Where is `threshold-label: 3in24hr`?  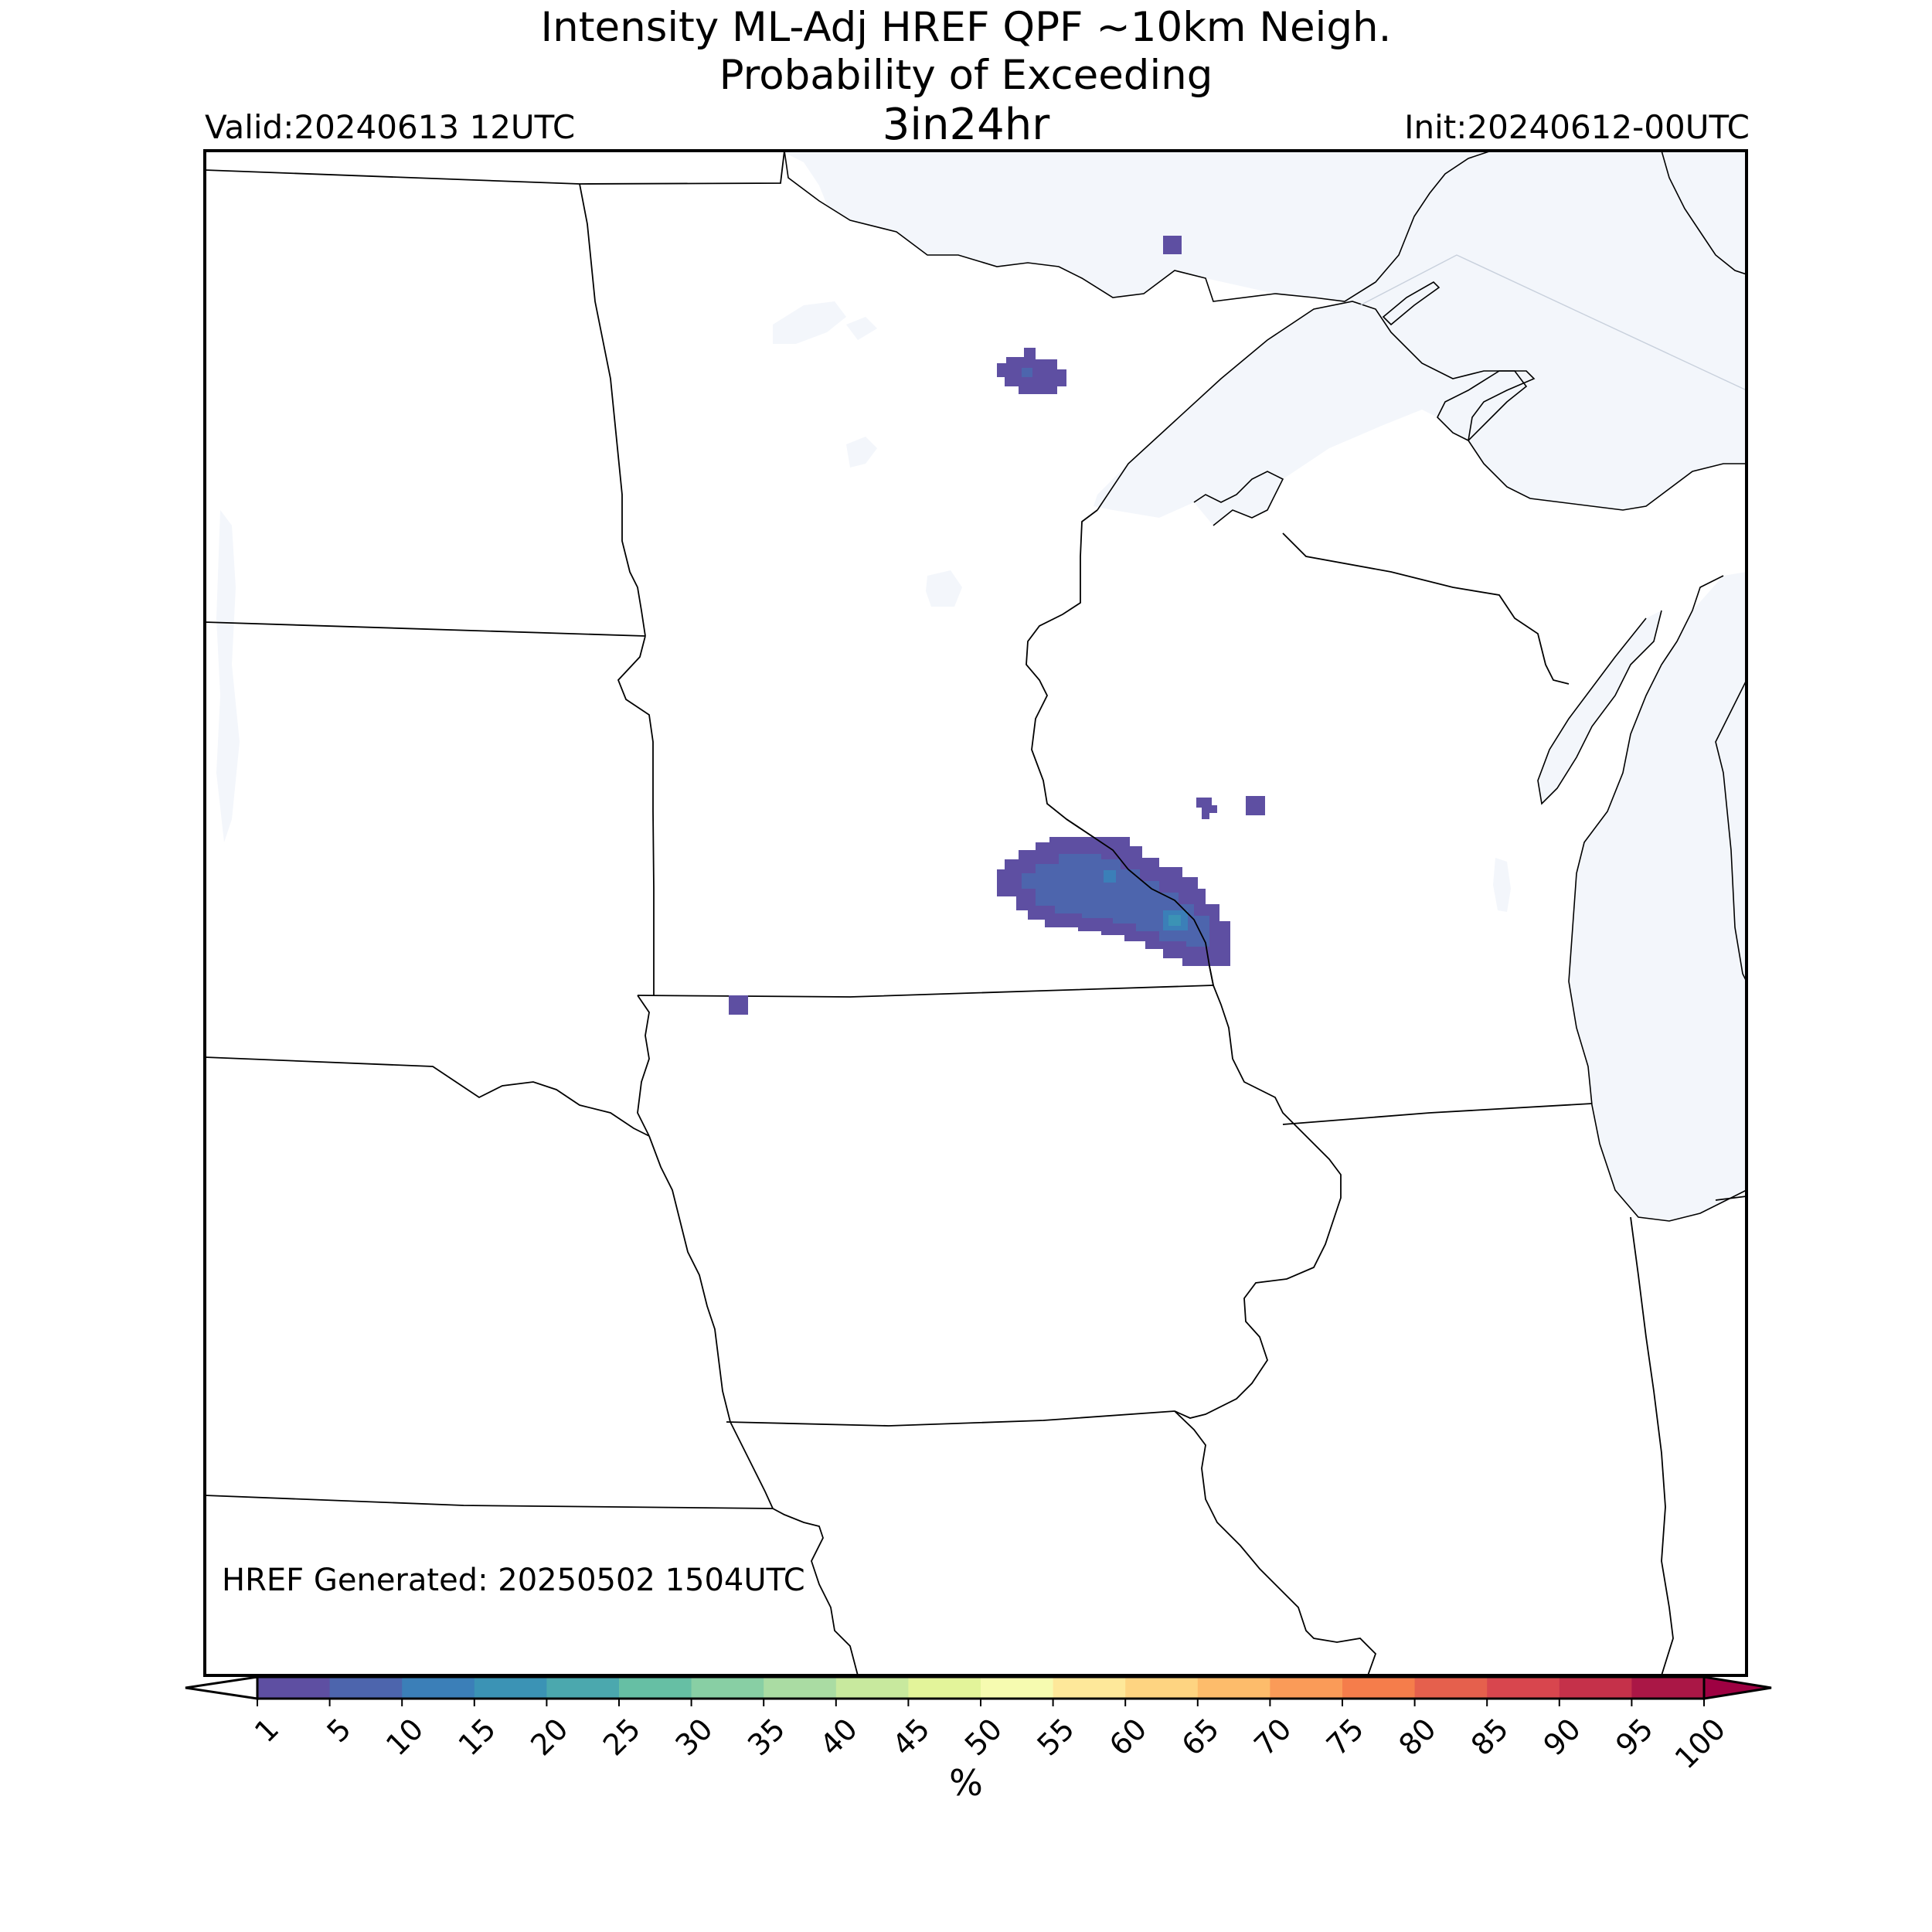 threshold-label: 3in24hr is located at coordinates (966, 125).